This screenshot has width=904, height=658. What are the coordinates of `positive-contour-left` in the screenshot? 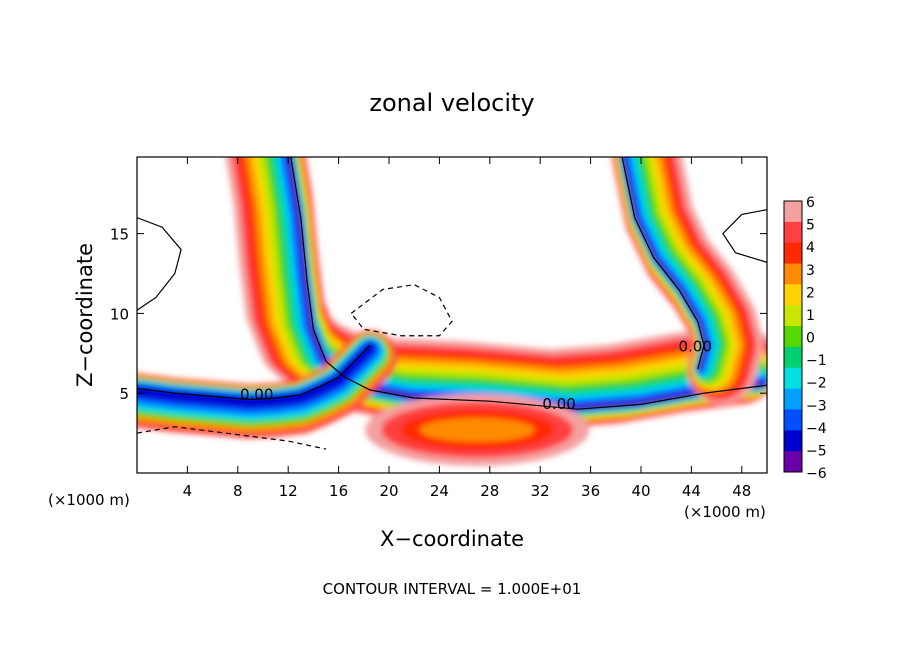 It's located at (159, 264).